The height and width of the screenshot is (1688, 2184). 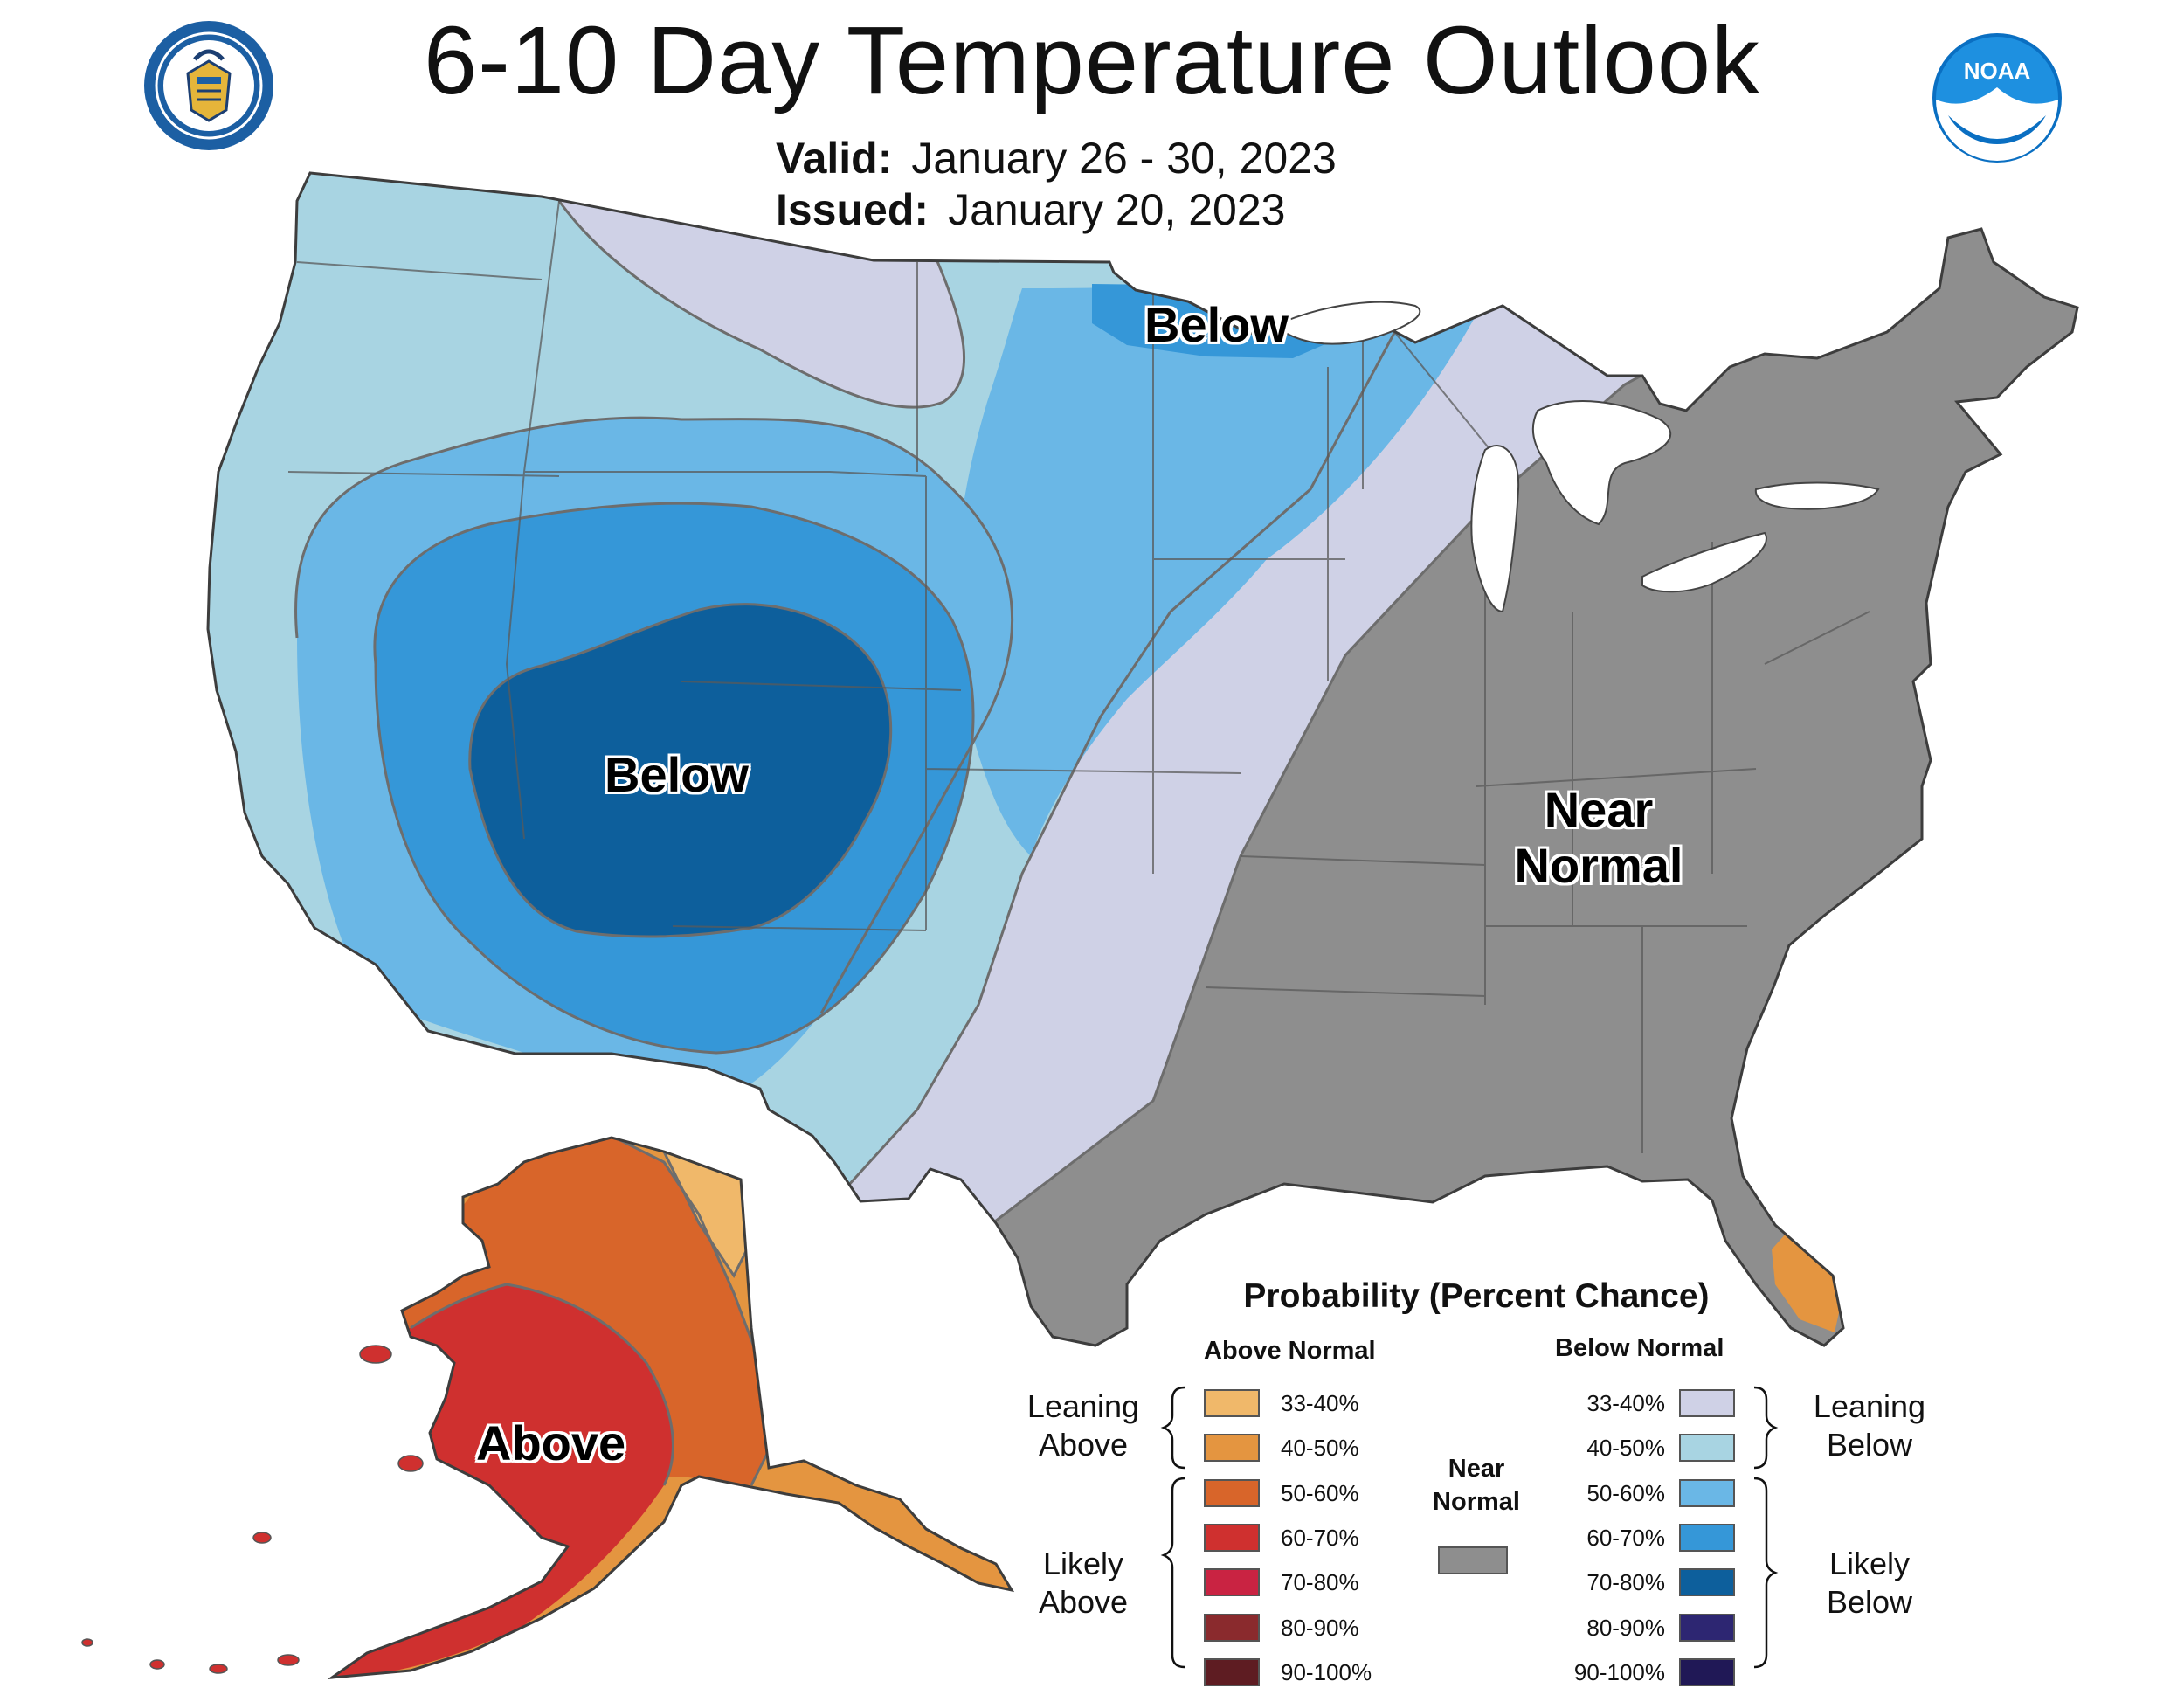 What do you see at coordinates (1870, 1602) in the screenshot?
I see `likely-below-line2: Below` at bounding box center [1870, 1602].